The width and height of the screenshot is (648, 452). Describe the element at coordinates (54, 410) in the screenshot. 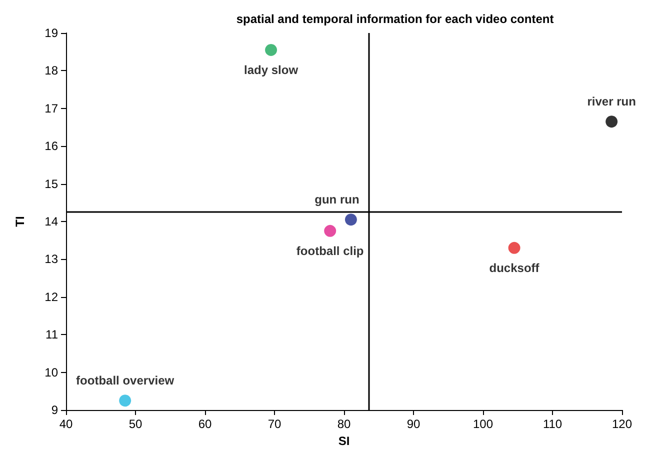

I see `y-tick-label: 9` at that location.